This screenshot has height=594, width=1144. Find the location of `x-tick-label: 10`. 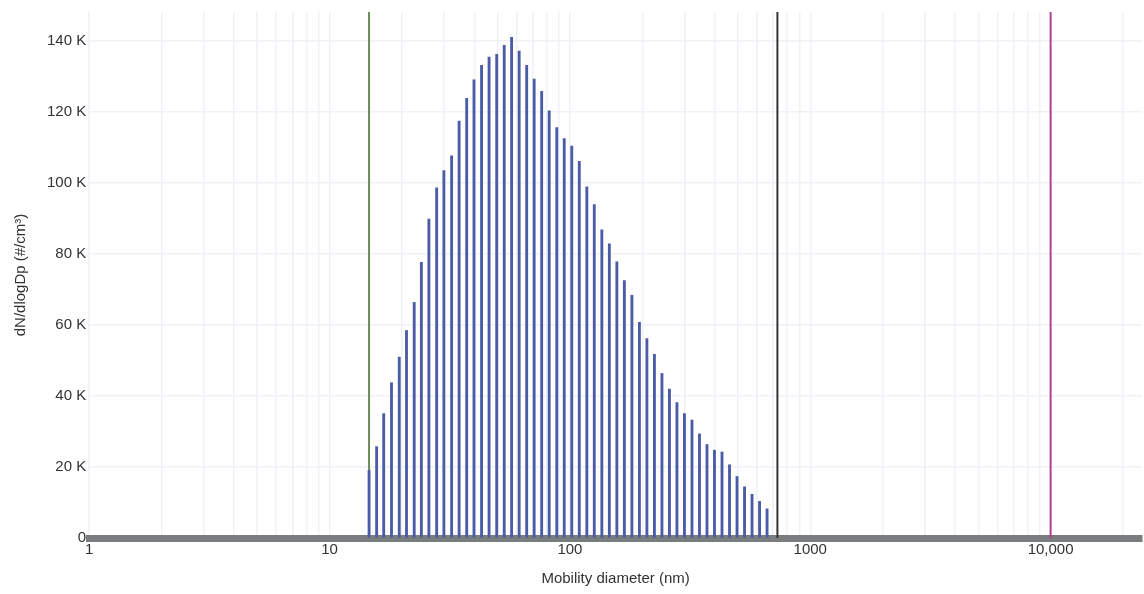

x-tick-label: 10 is located at coordinates (329, 549).